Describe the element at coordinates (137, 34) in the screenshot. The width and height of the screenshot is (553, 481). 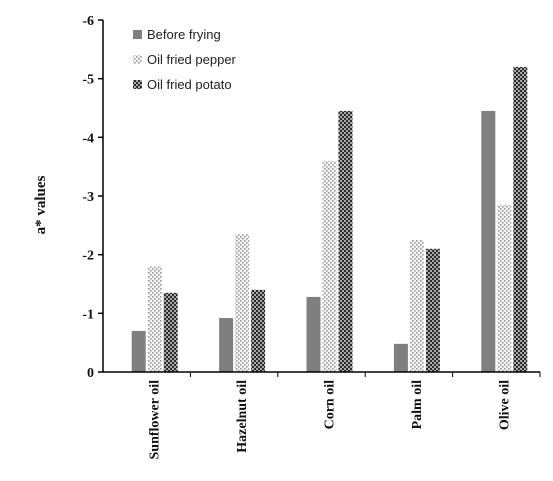
I see `legend-swatch-before-frying` at that location.